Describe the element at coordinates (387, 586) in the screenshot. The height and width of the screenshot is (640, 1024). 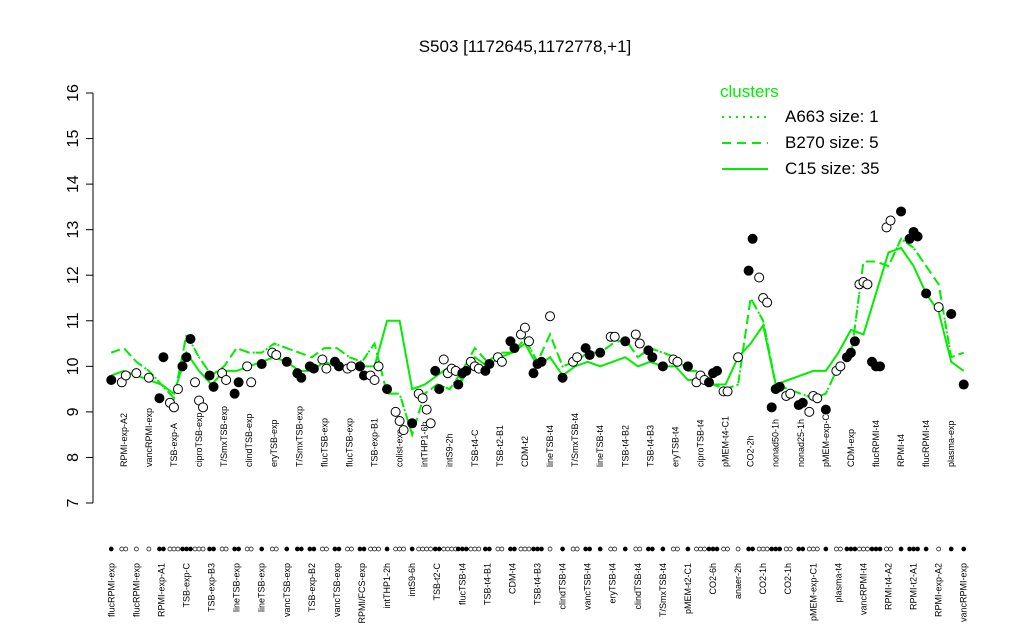
I see `x-tick-label: intTHP1-2h` at that location.